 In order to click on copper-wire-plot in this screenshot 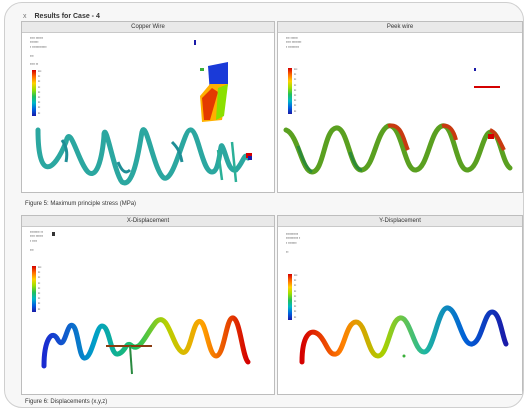, I will do `click(143, 113)`.